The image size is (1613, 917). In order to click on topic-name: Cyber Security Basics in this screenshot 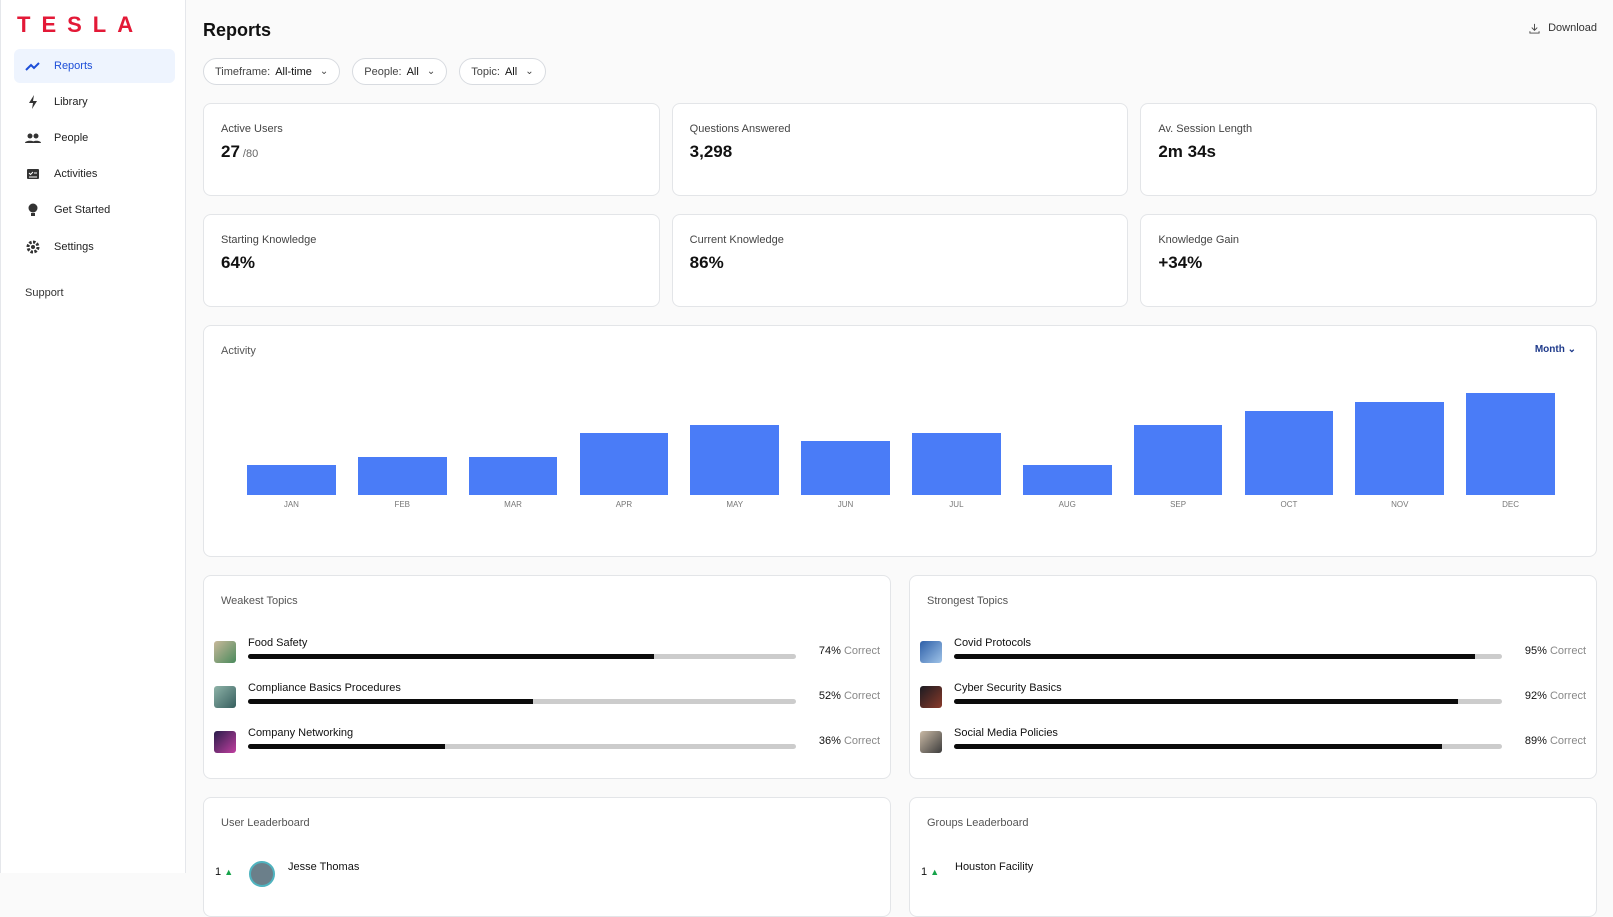, I will do `click(1008, 688)`.